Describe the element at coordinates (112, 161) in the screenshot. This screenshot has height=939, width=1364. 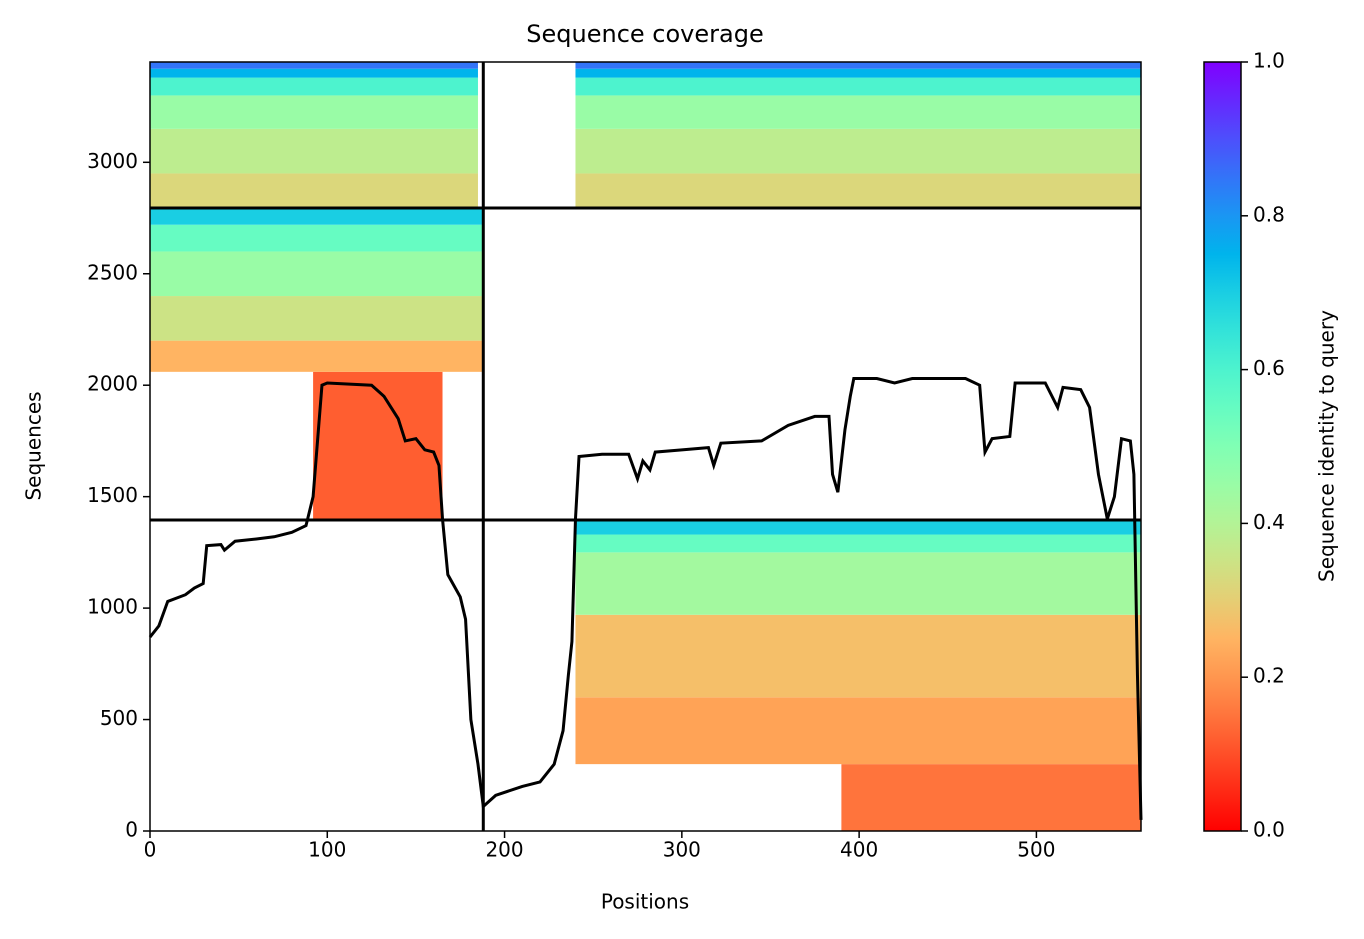
I see `y-tick-label: 3000` at that location.